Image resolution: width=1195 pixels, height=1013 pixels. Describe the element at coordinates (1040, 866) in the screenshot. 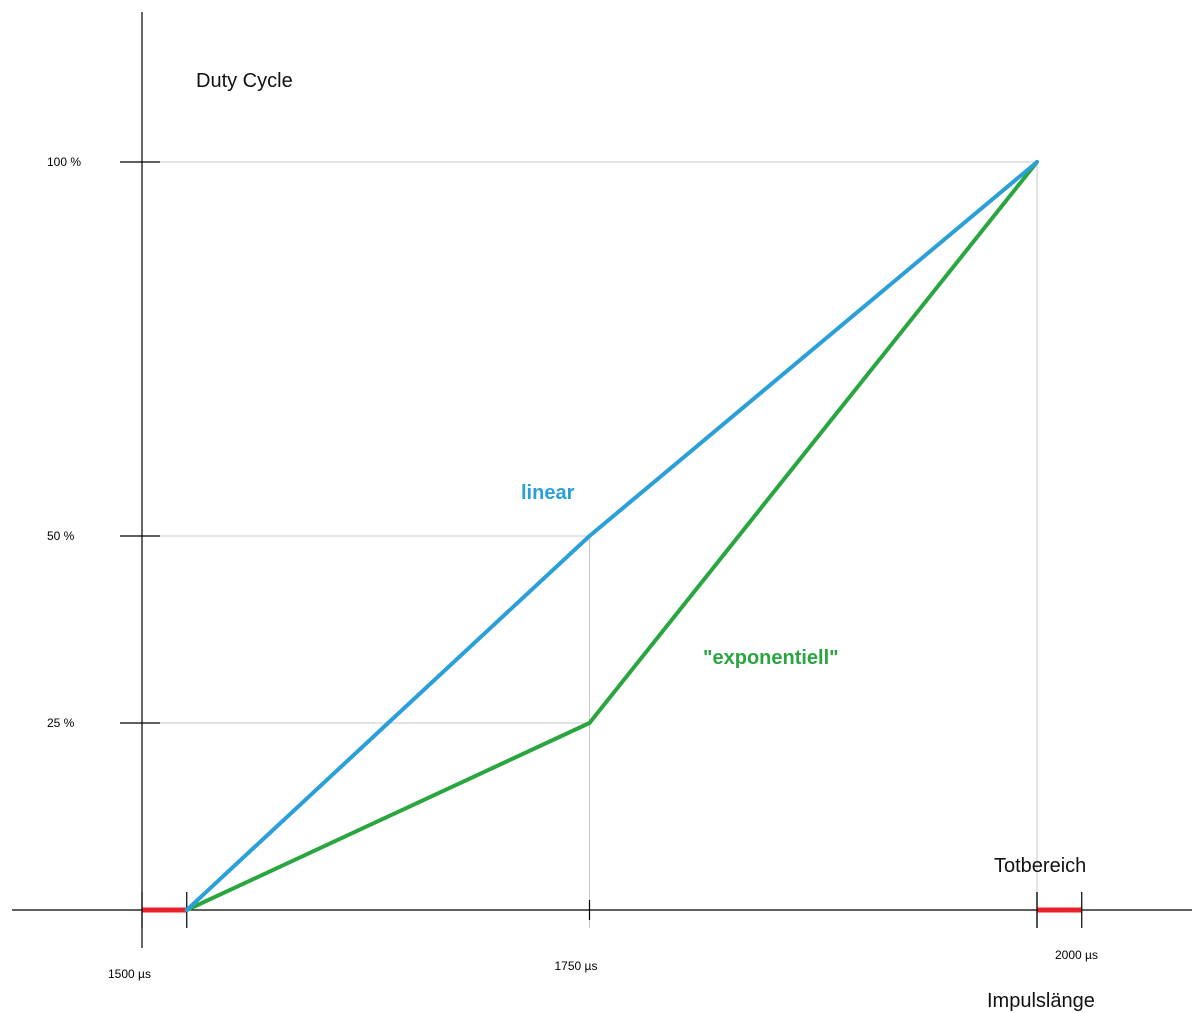

I see `dead-band-label: Totbereich` at that location.